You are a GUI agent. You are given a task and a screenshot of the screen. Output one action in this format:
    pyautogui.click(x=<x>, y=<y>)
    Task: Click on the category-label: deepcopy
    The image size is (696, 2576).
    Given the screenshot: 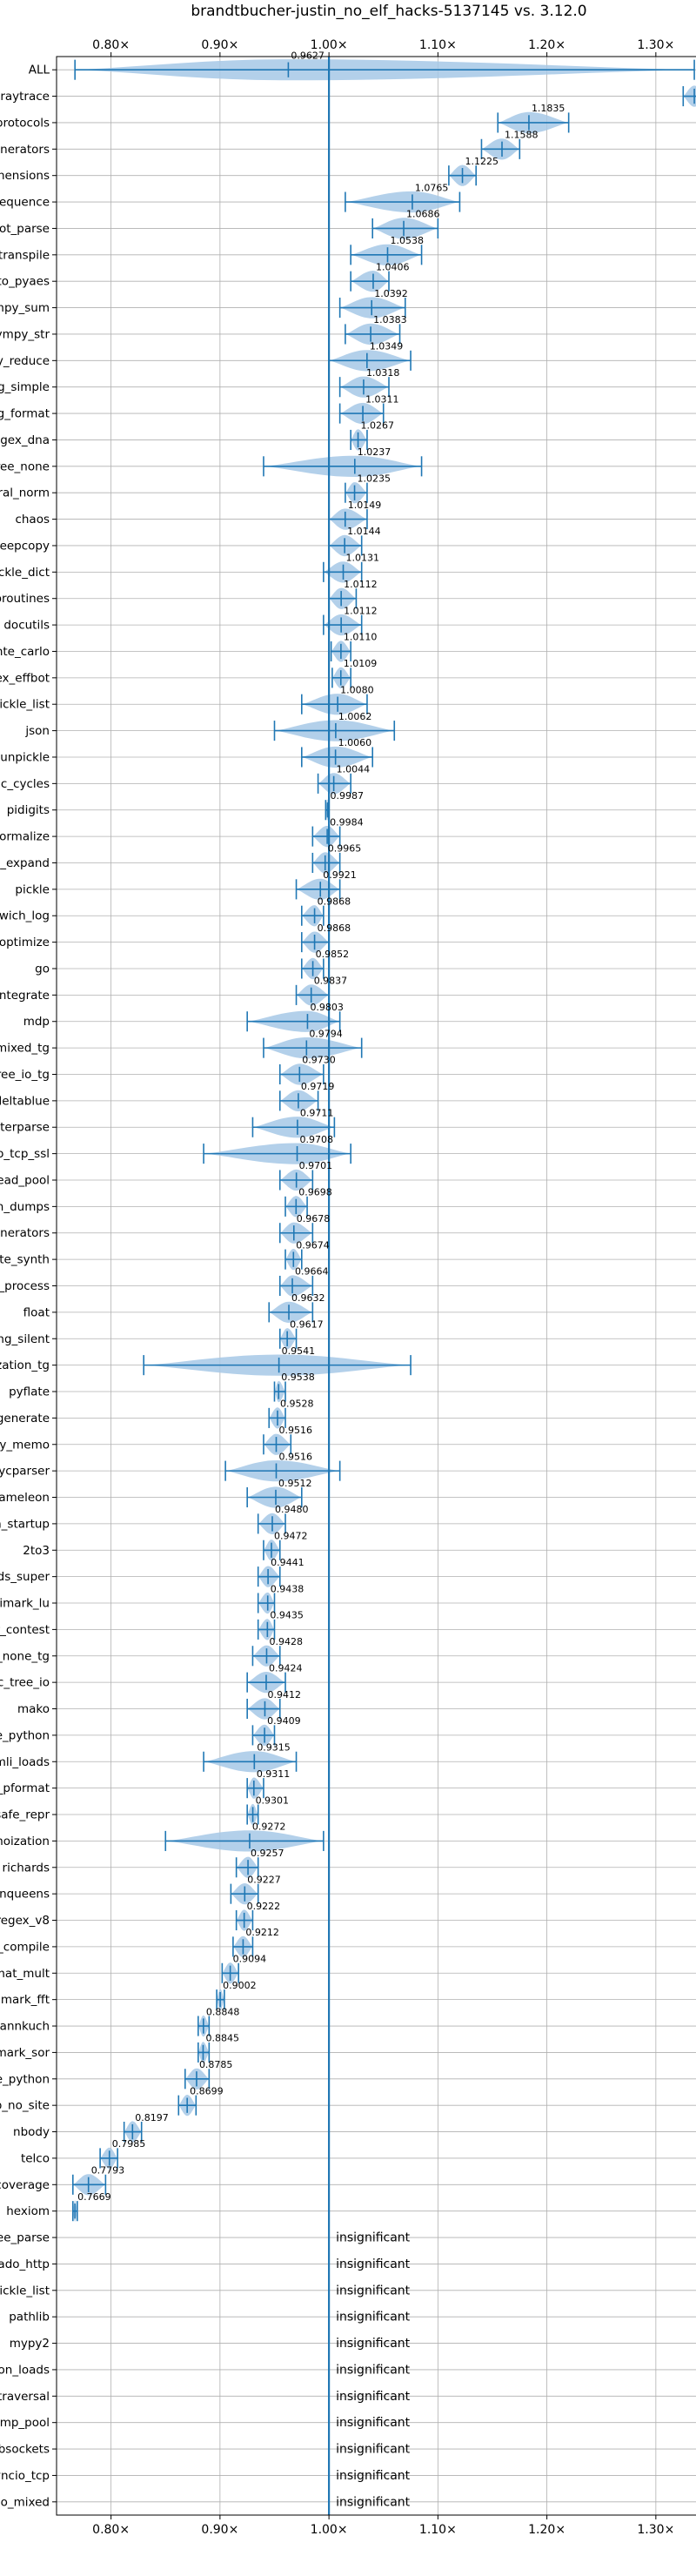 What is the action you would take?
    pyautogui.click(x=25, y=546)
    